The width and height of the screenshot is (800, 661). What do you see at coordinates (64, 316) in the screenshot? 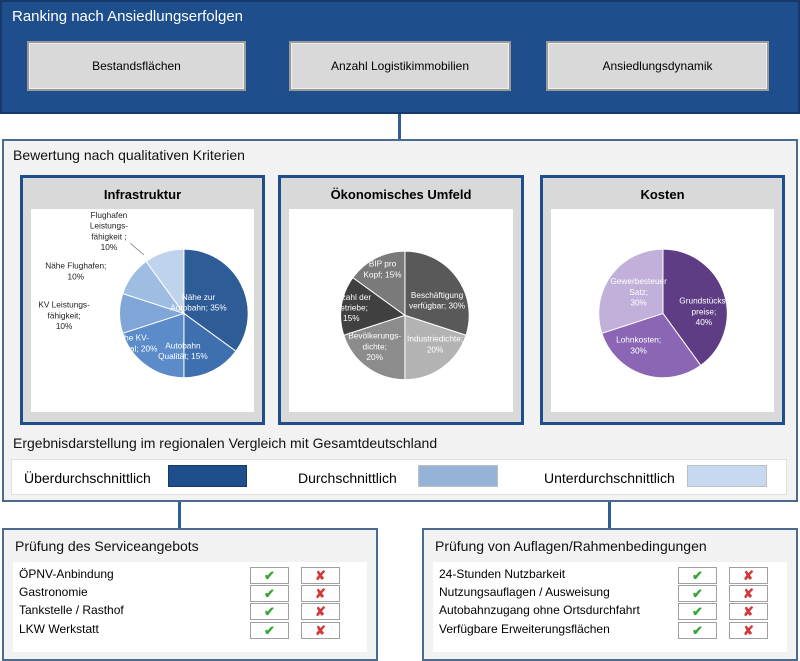
I see `pie-slice-label: KV Leistungs-fähigkeit; 10%` at bounding box center [64, 316].